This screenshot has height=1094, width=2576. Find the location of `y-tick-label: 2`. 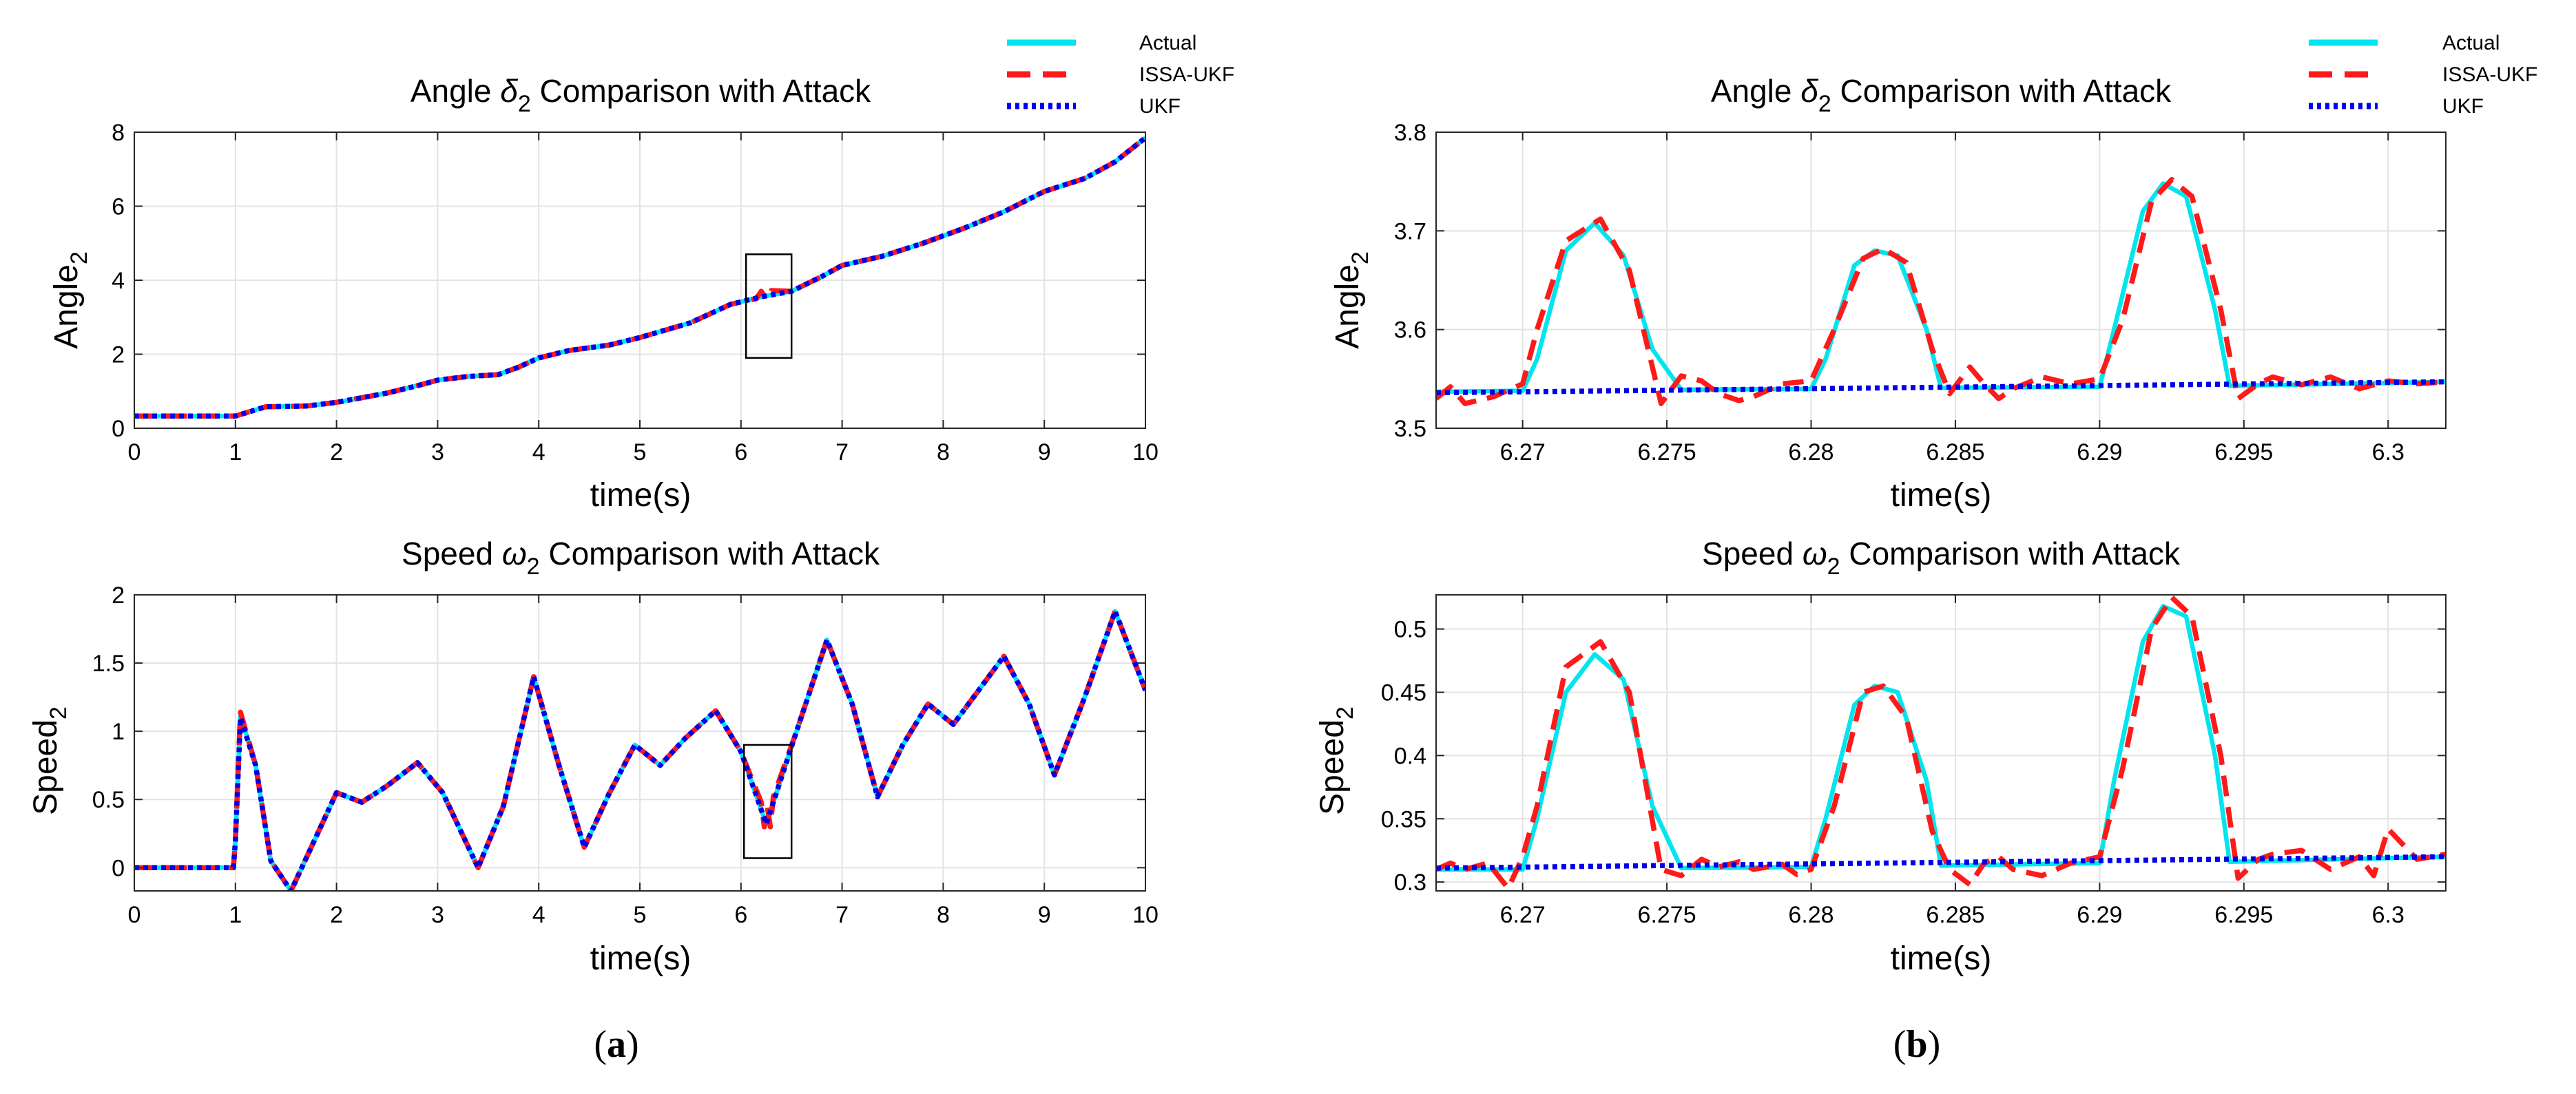

y-tick-label: 2 is located at coordinates (118, 355).